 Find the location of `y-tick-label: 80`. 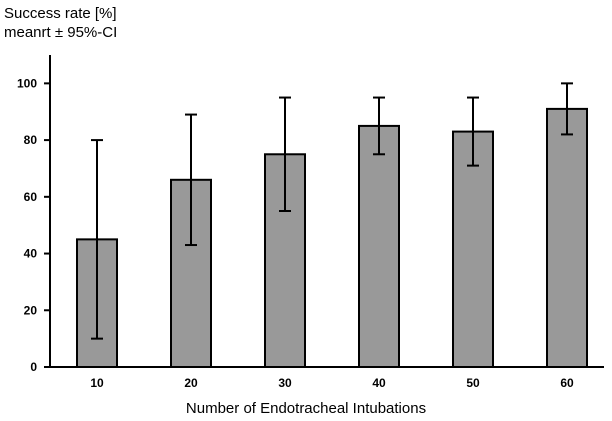

y-tick-label: 80 is located at coordinates (31, 140).